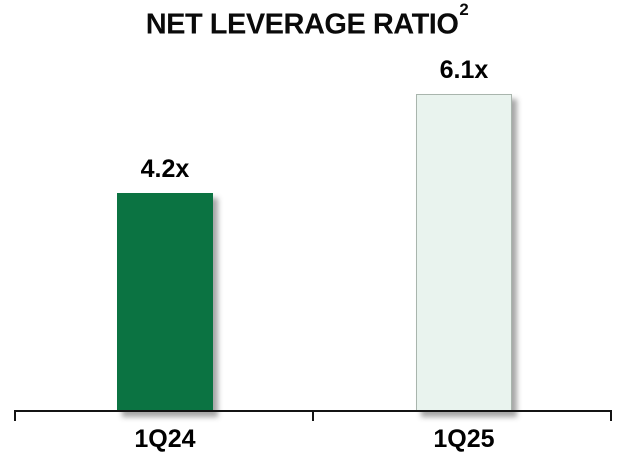  I want to click on x-axis-label-1q25: 1Q25, so click(464, 439).